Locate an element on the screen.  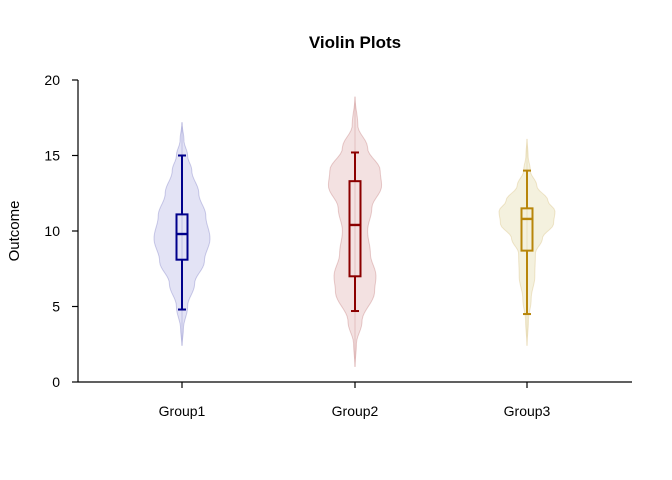
x-tick-label: Group1 is located at coordinates (182, 411).